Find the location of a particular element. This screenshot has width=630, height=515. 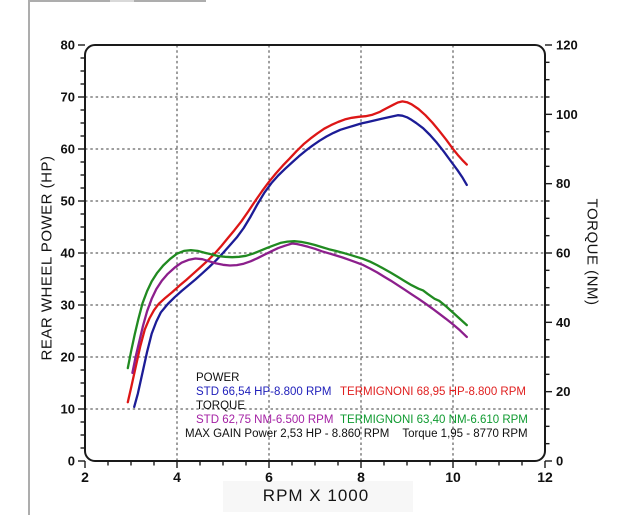

label-backdrop is located at coordinates (318, 496).